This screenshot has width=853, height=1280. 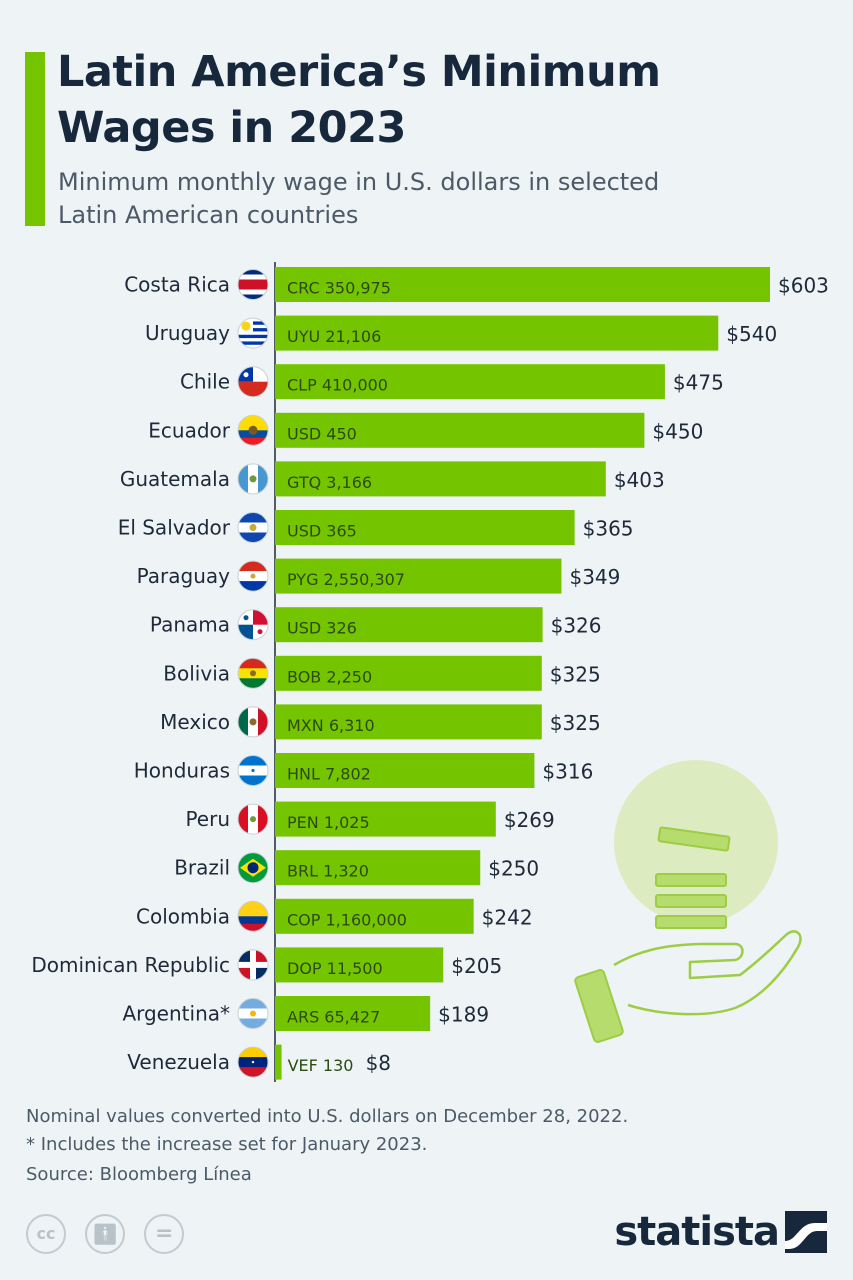 I want to click on bar-row: Peru PEN 1,025 $269, so click(x=370, y=819).